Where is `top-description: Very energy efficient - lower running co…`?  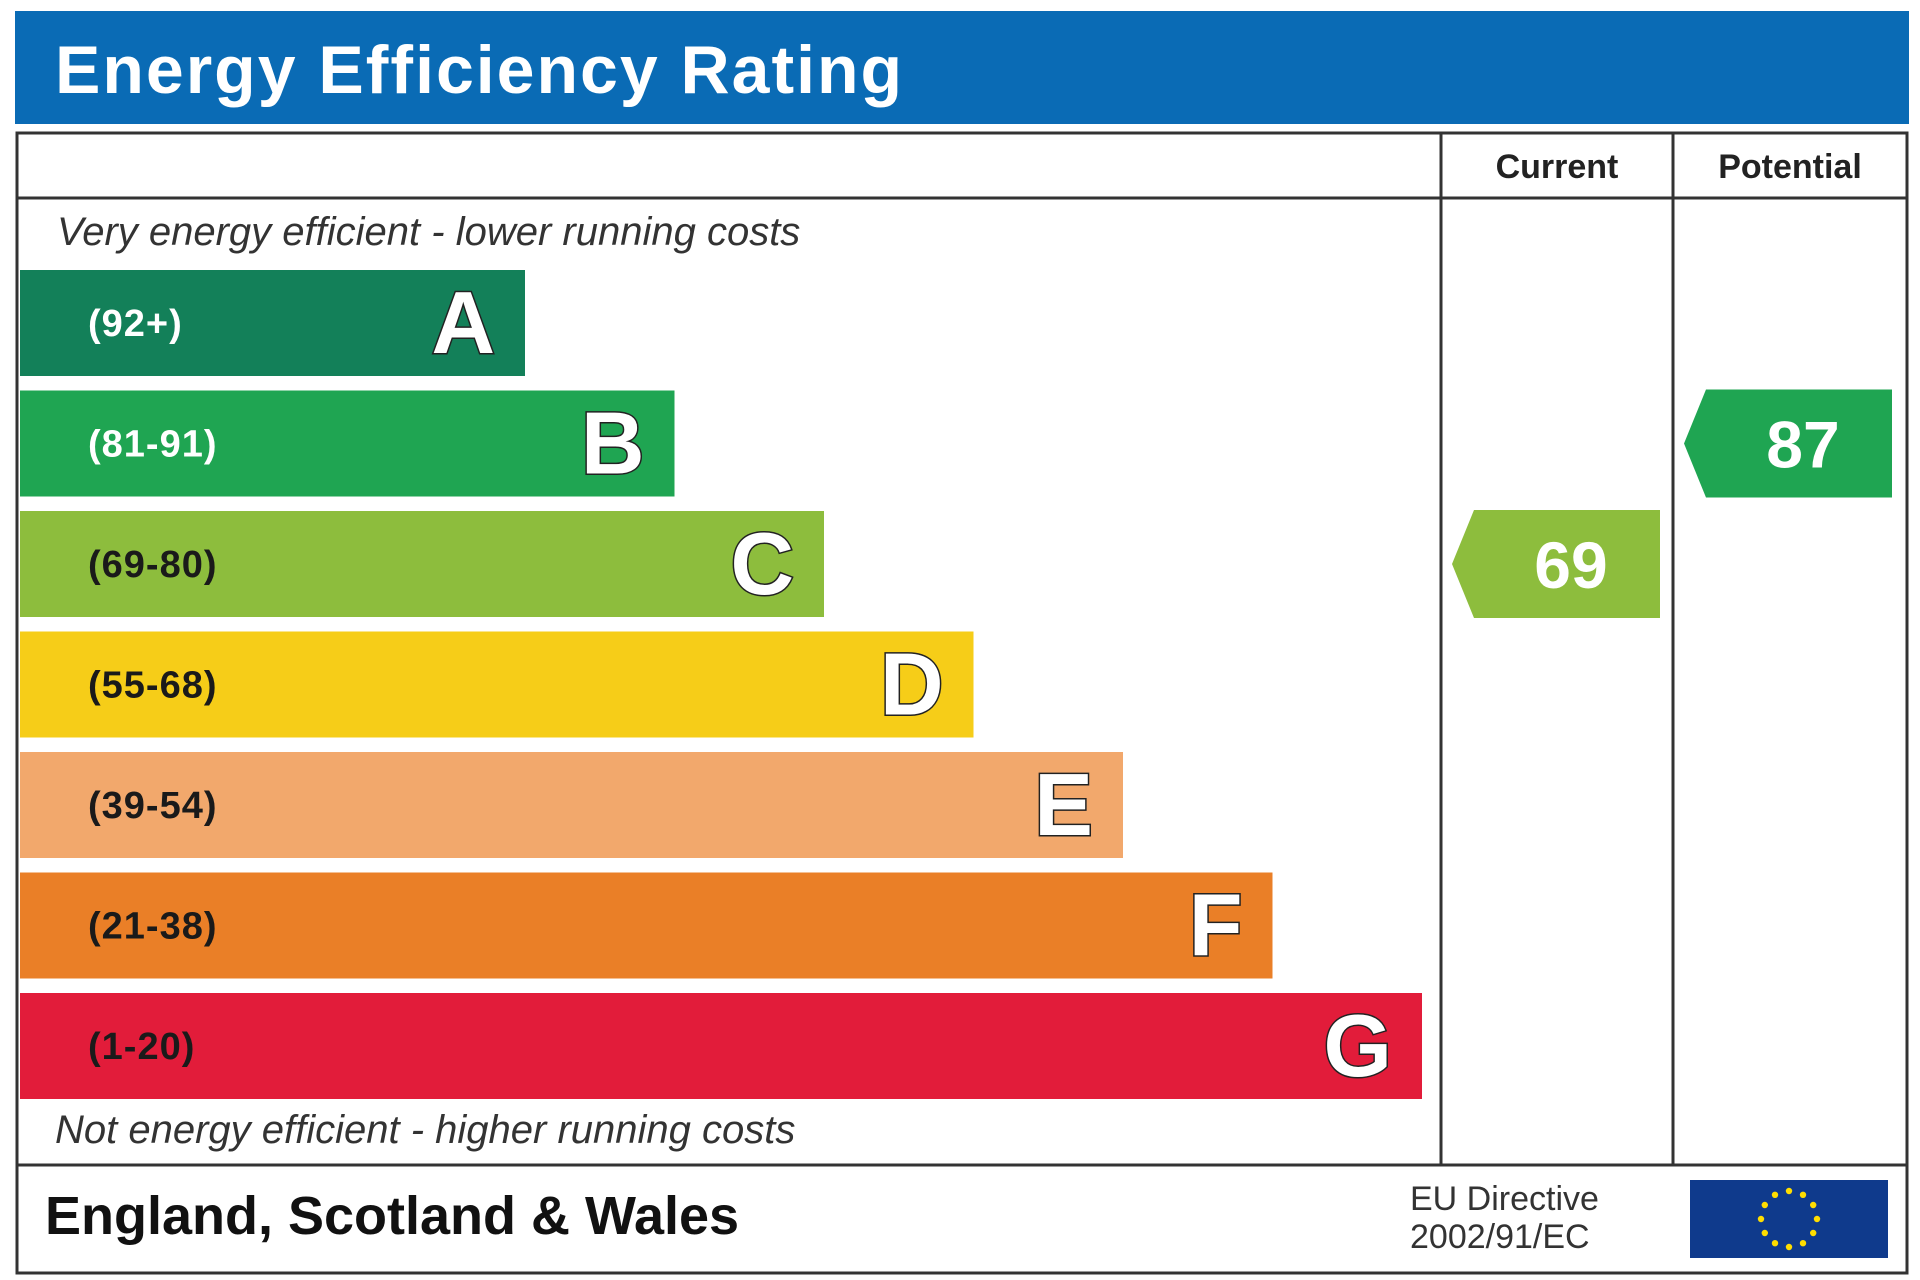 top-description: Very energy efficient - lower running co… is located at coordinates (428, 232).